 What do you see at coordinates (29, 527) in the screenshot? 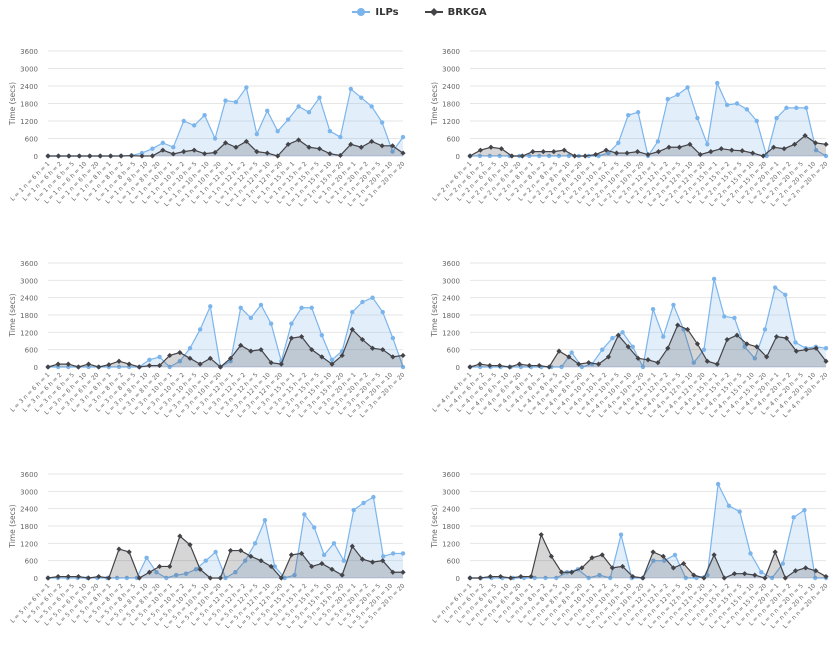
I see `y-tick-label: 1800` at bounding box center [29, 527].